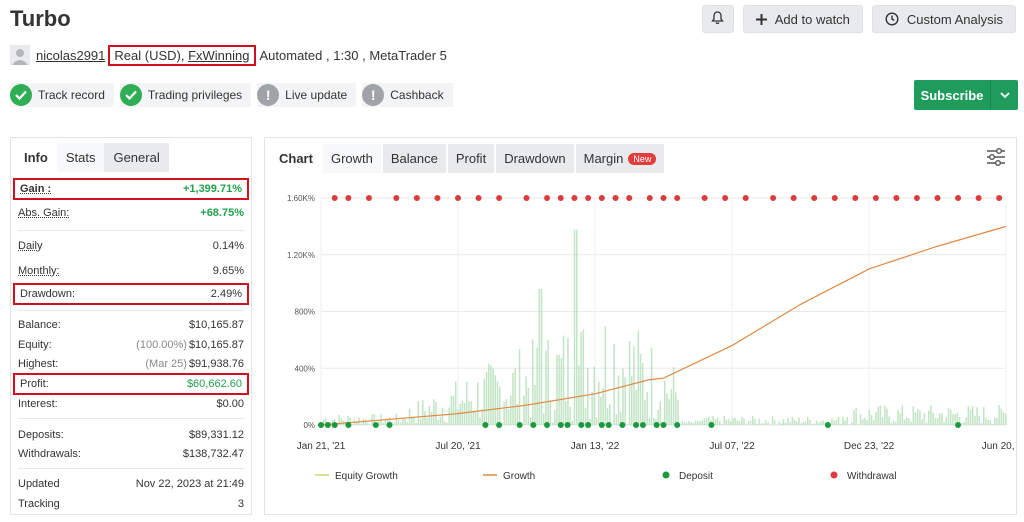  Describe the element at coordinates (307, 95) in the screenshot. I see `badge-live-update: ! Live update` at that location.